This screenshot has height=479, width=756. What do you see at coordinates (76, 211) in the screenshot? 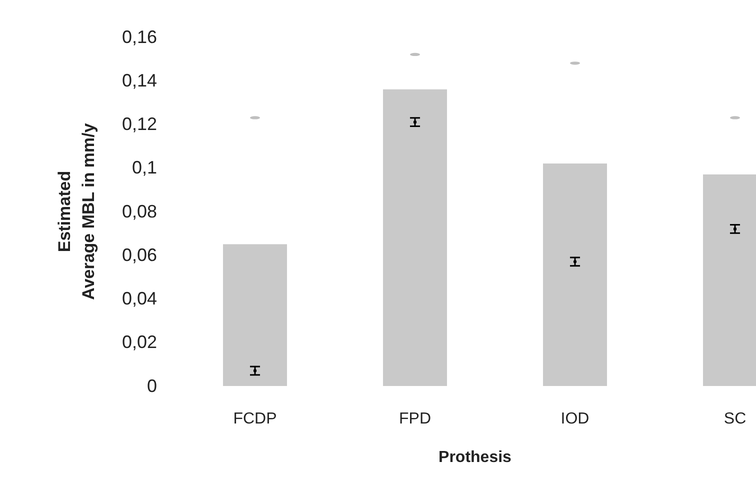
I see `y-axis-title: Estimated Average MBL in mm/y` at bounding box center [76, 211].